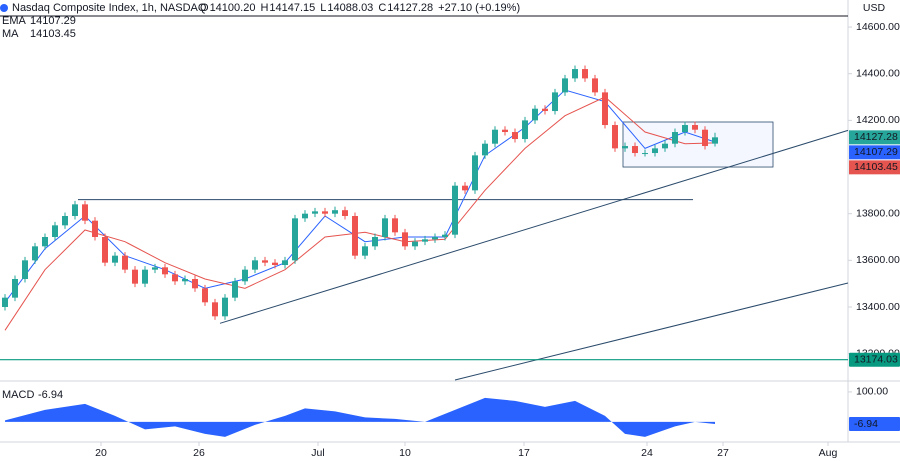  What do you see at coordinates (204, 8) in the screenshot?
I see `ohlc-key: O` at bounding box center [204, 8].